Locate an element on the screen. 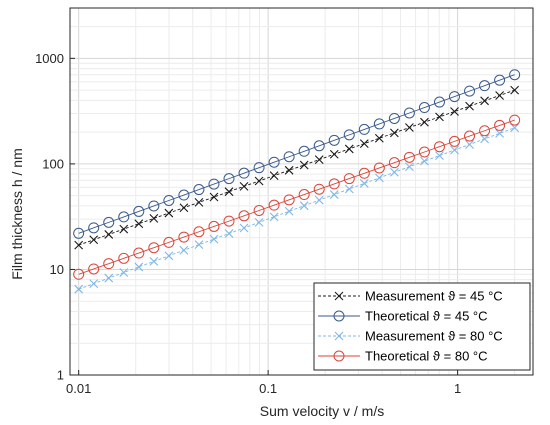 Image resolution: width=550 pixels, height=425 pixels. legend-item: Measurement ϑ = 45 °C is located at coordinates (410, 296).